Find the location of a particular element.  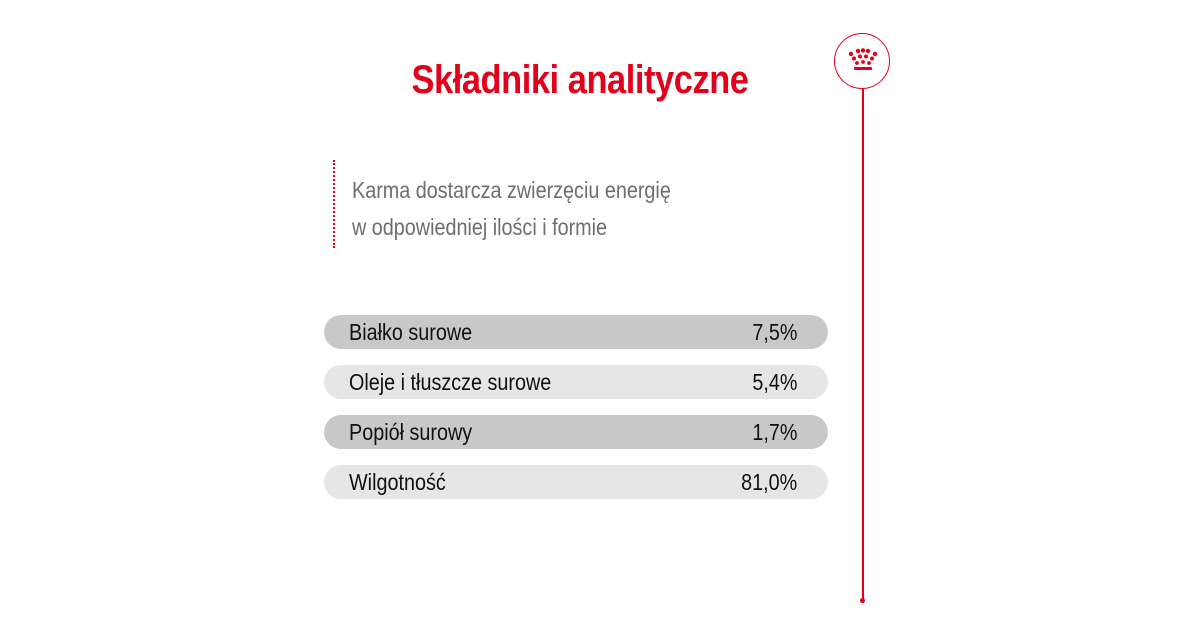

nutrient-value: 5,4% is located at coordinates (774, 382).